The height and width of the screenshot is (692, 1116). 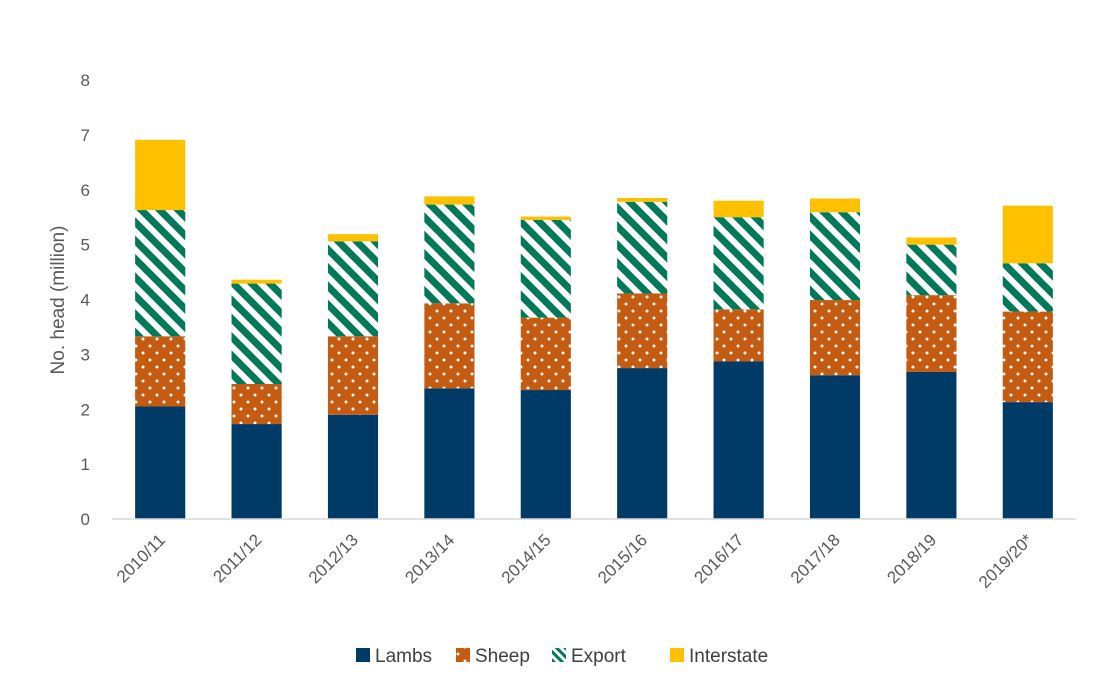 What do you see at coordinates (85, 519) in the screenshot?
I see `y-tick-label: 0` at bounding box center [85, 519].